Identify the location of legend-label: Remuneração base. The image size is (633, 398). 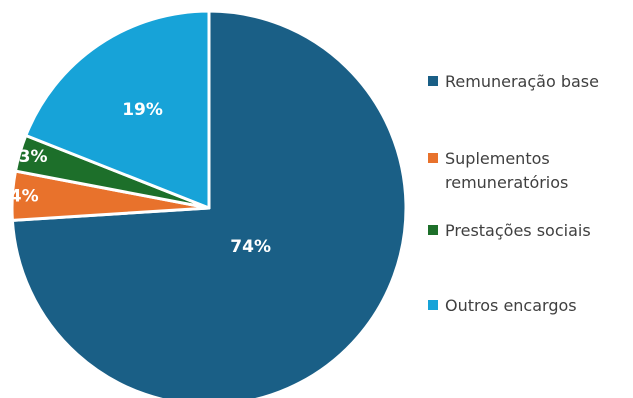
(522, 81).